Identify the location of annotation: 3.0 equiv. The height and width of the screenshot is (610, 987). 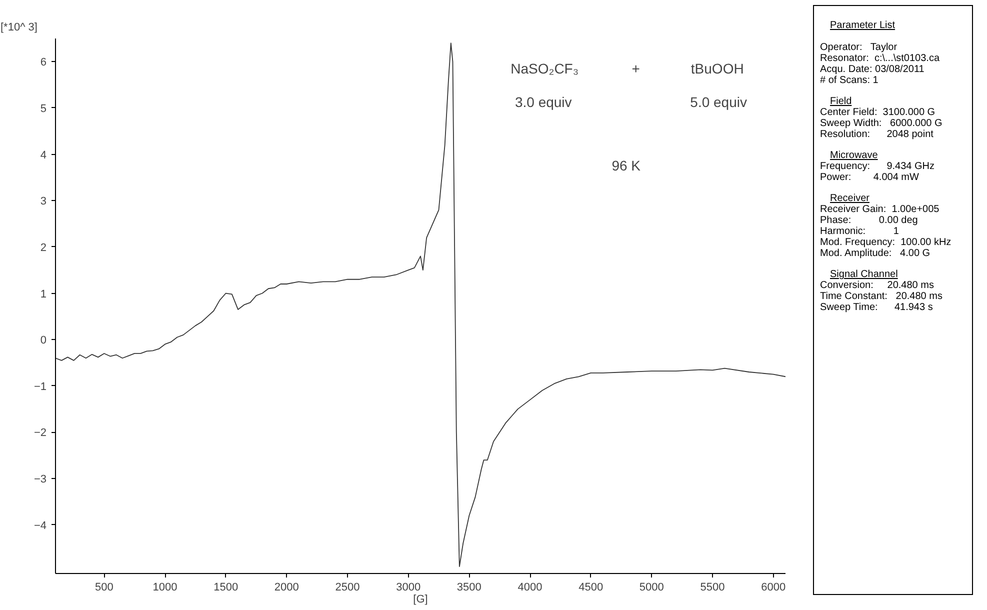
(543, 102).